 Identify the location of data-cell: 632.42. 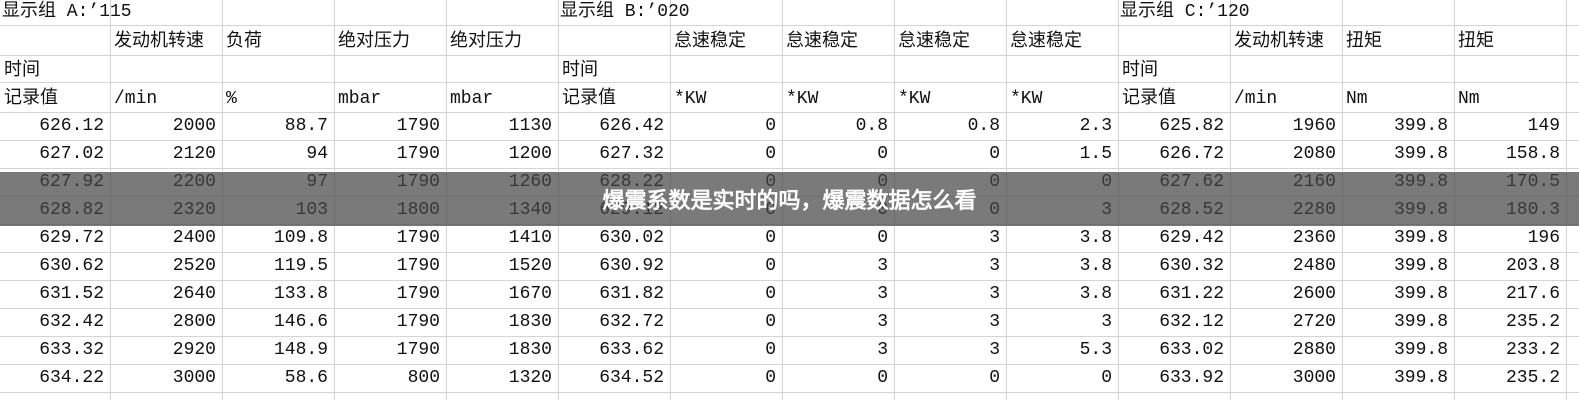
(71, 322).